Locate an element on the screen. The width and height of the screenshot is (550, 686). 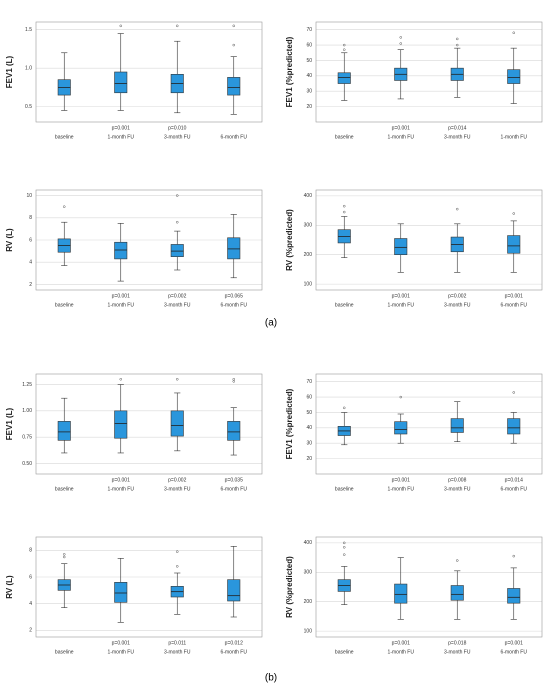
figure-label: (b) is located at coordinates (271, 678).